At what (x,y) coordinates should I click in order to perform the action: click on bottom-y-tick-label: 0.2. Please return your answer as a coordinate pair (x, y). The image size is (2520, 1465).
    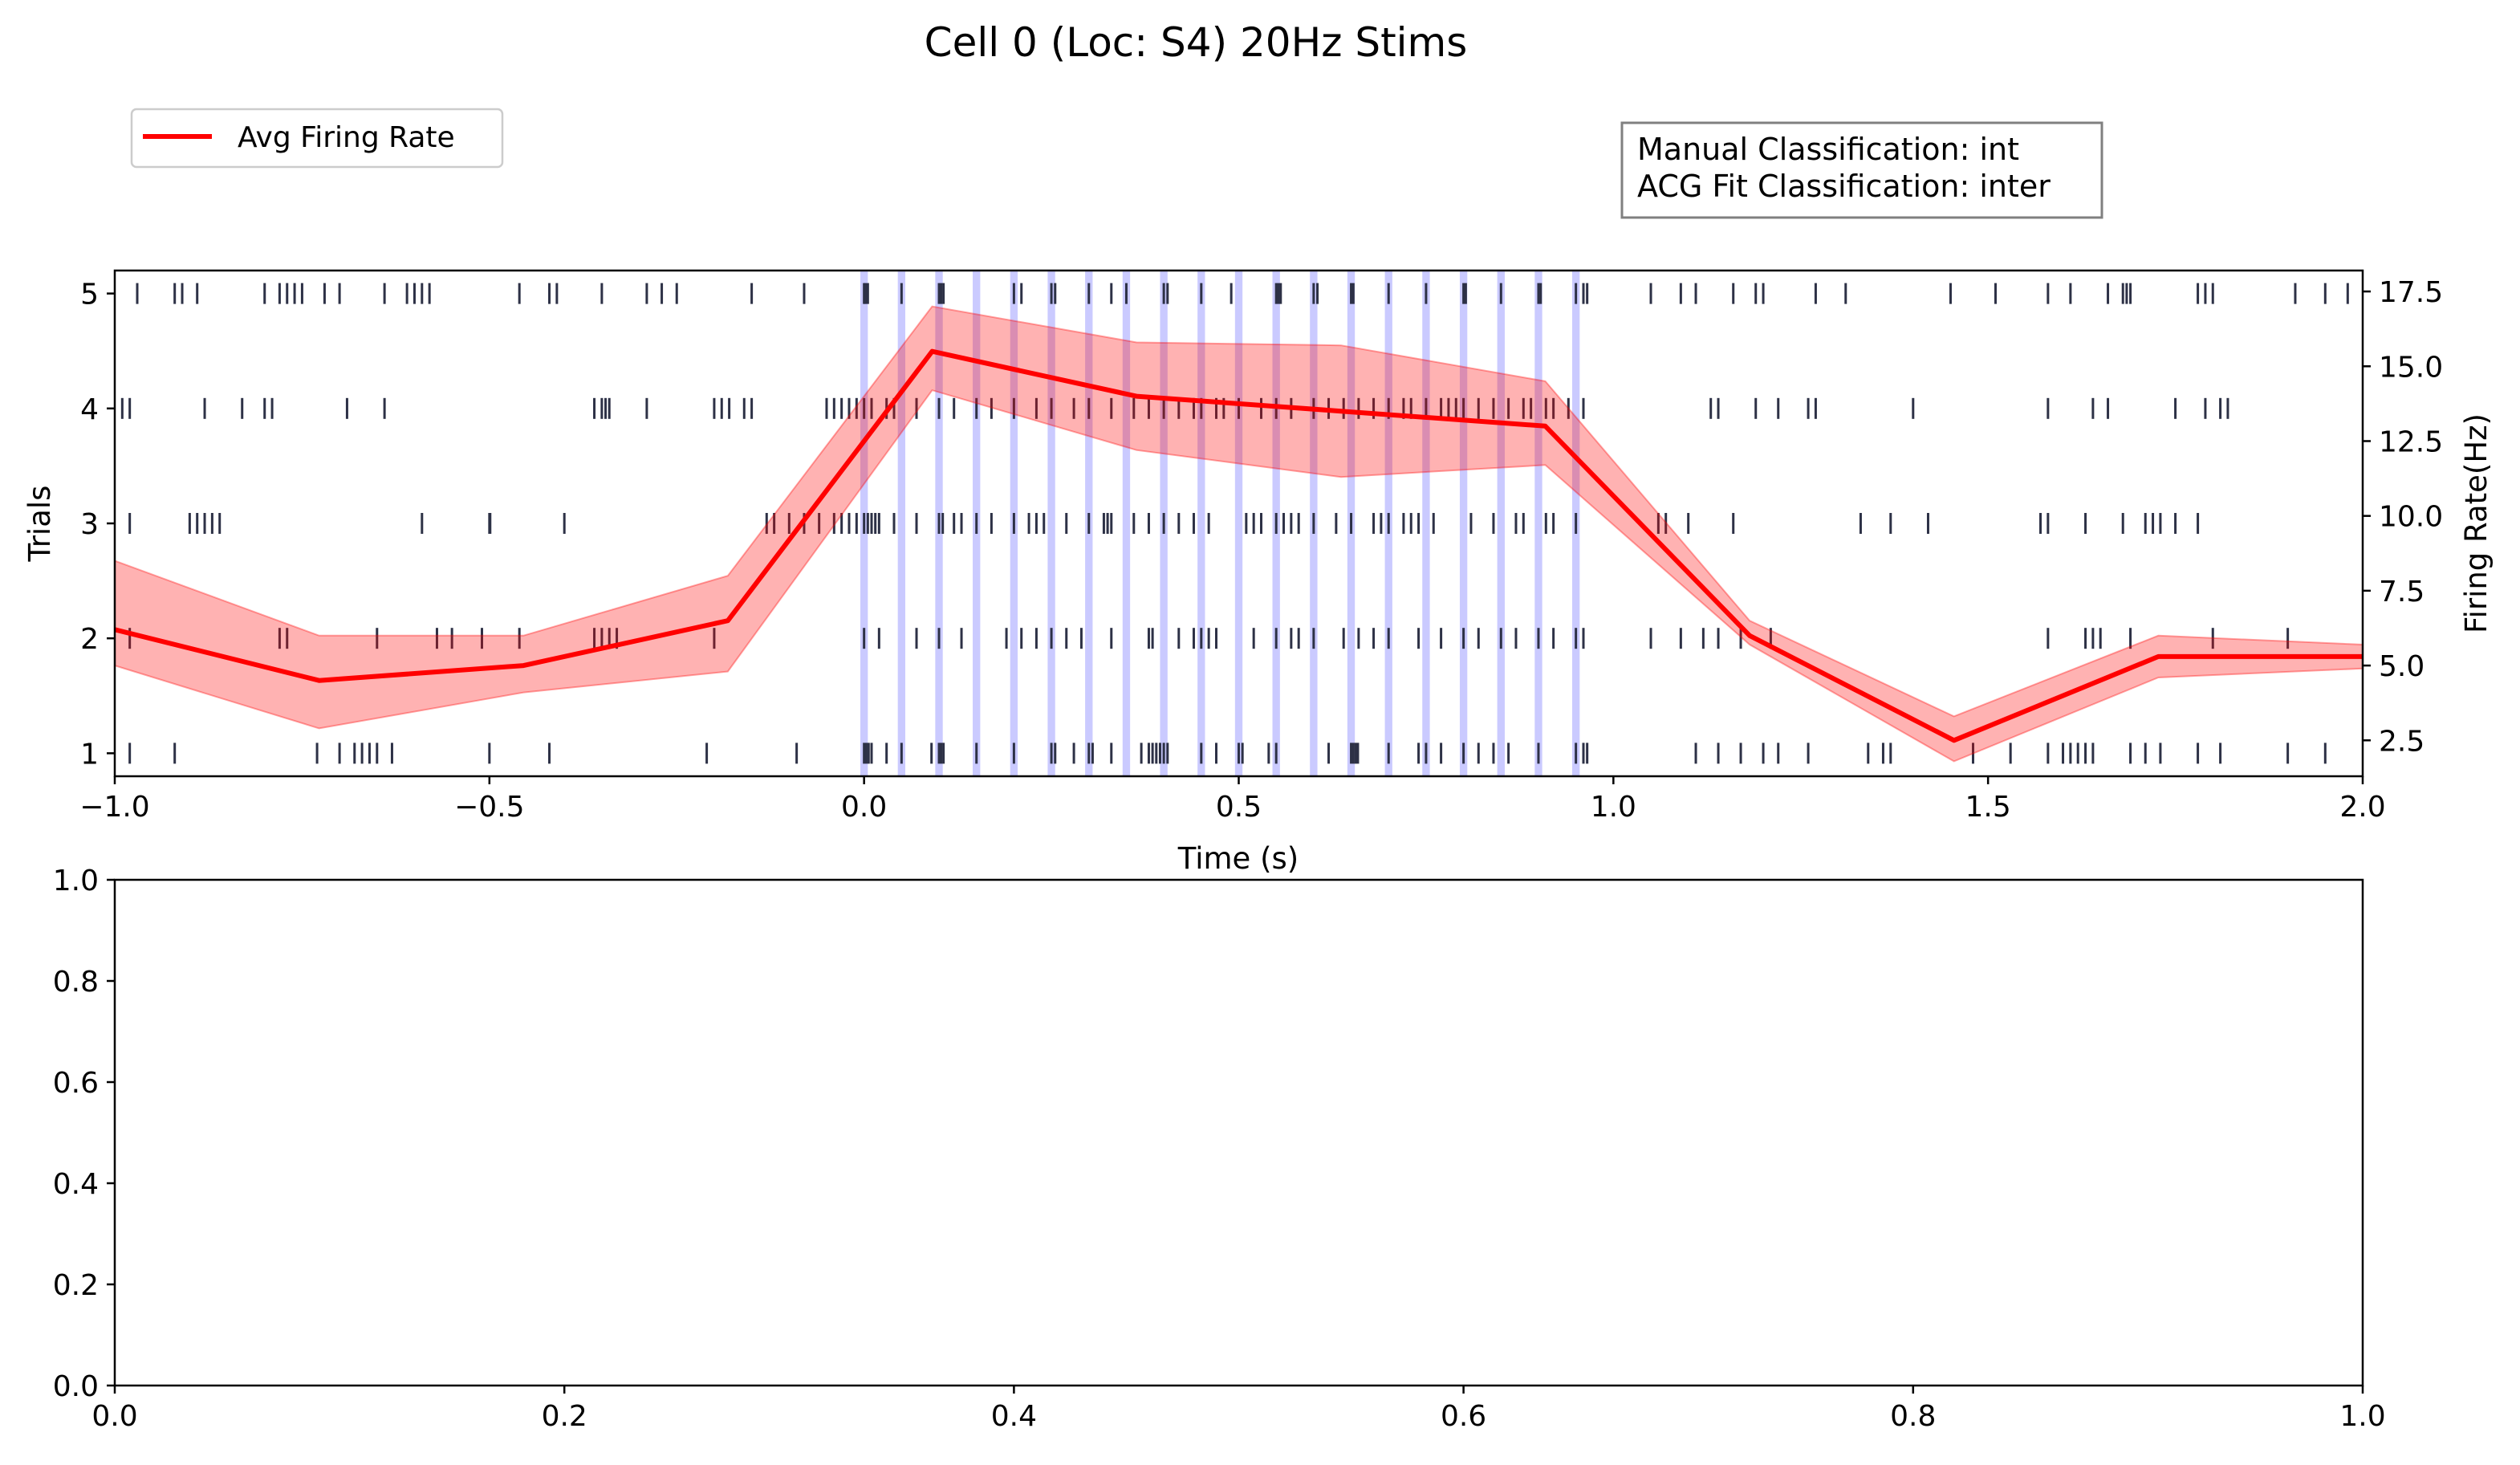
    Looking at the image, I should click on (76, 1285).